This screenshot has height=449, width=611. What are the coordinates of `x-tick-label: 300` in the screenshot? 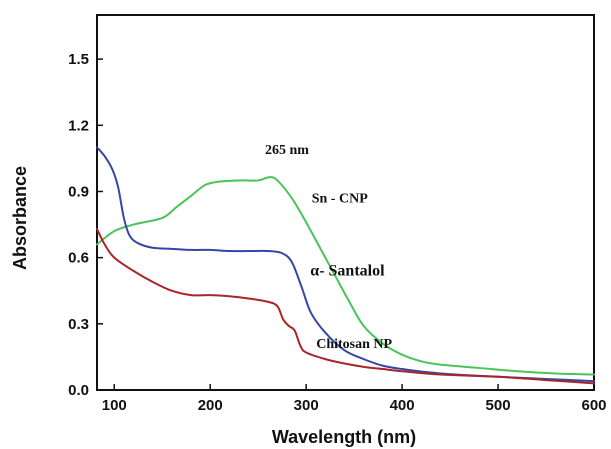 It's located at (306, 405).